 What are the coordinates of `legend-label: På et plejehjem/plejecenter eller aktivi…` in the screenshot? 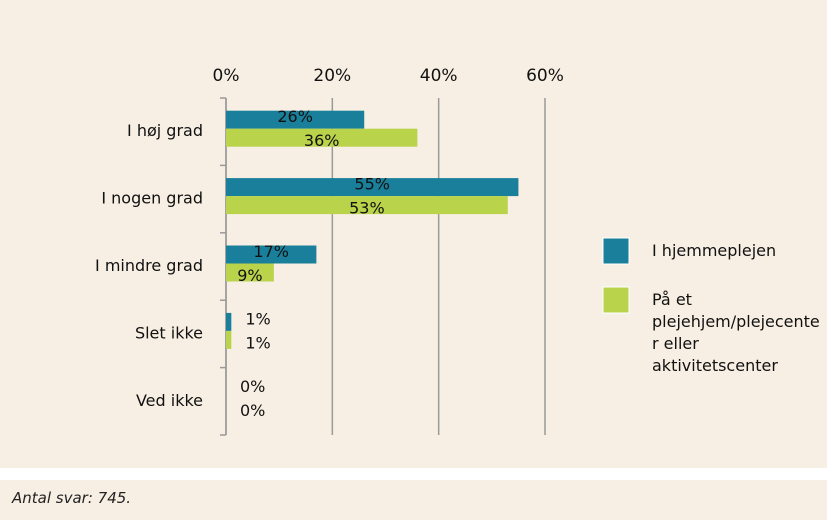 It's located at (736, 332).